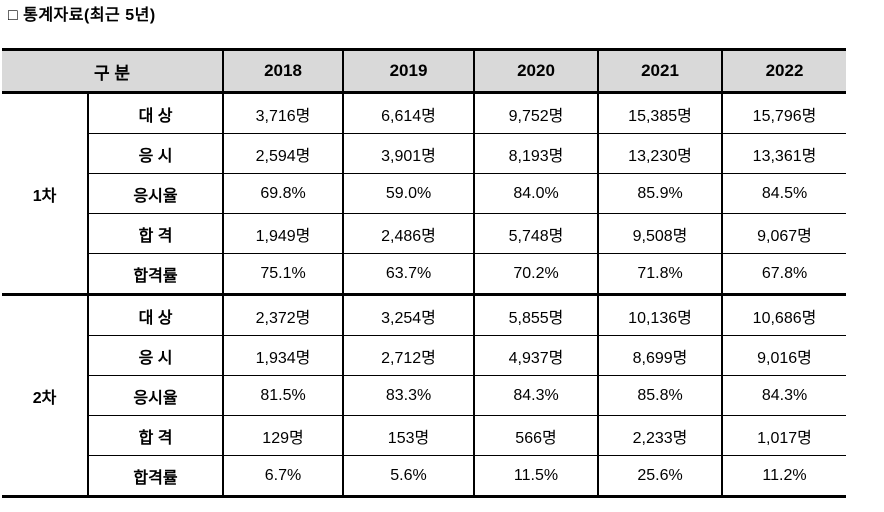 This screenshot has width=884, height=512. What do you see at coordinates (45, 395) in the screenshot?
I see `group-label-round2: 2차` at bounding box center [45, 395].